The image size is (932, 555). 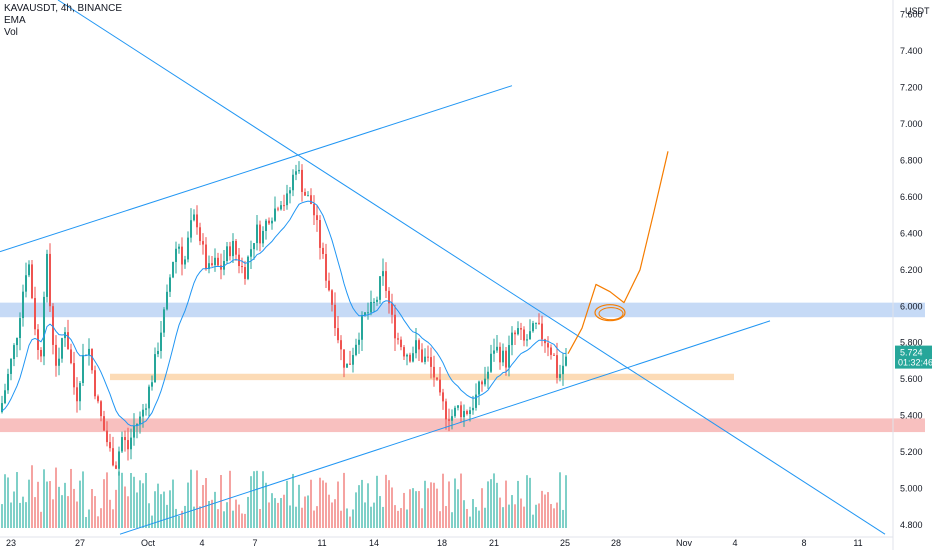 I want to click on ema-indicator-label: EMA, so click(x=15, y=20).